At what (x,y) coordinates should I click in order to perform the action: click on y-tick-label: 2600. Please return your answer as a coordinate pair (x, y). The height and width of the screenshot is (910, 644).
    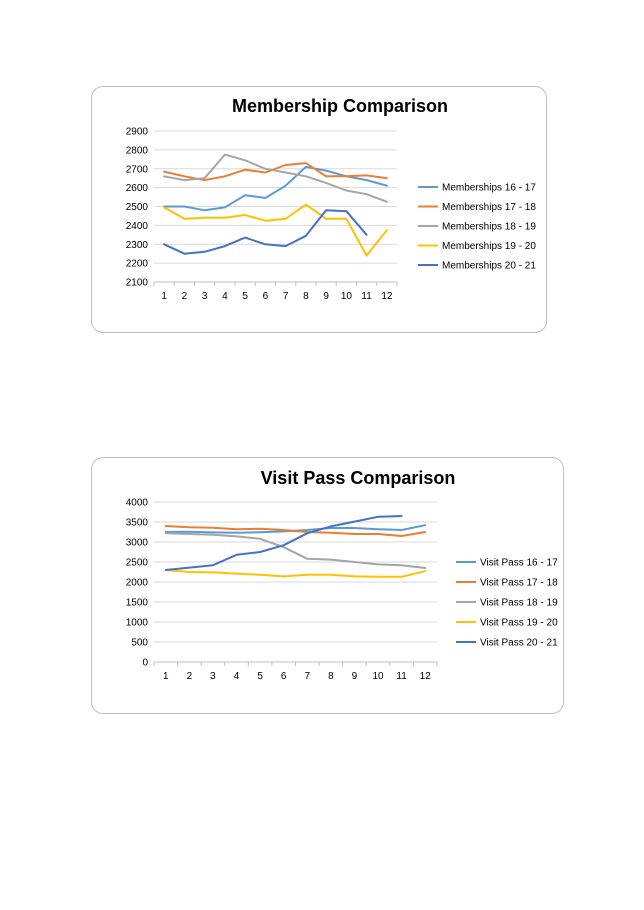
    Looking at the image, I should click on (137, 188).